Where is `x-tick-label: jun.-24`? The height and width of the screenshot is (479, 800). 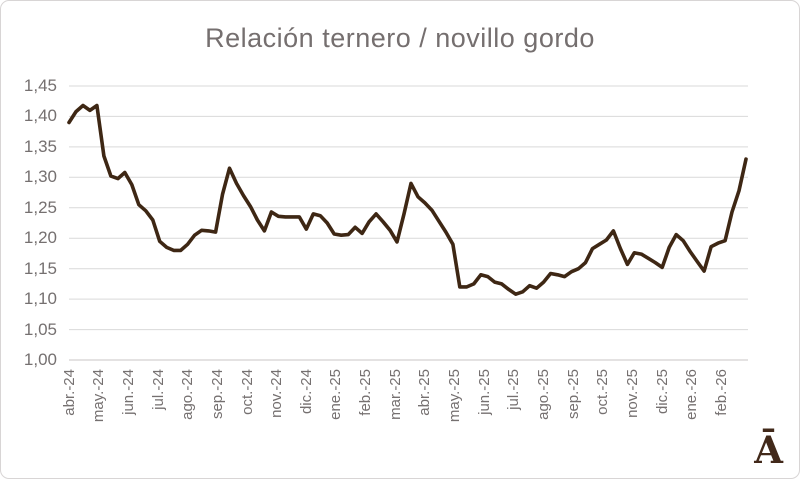
x-tick-label: jun.-24 is located at coordinates (128, 392).